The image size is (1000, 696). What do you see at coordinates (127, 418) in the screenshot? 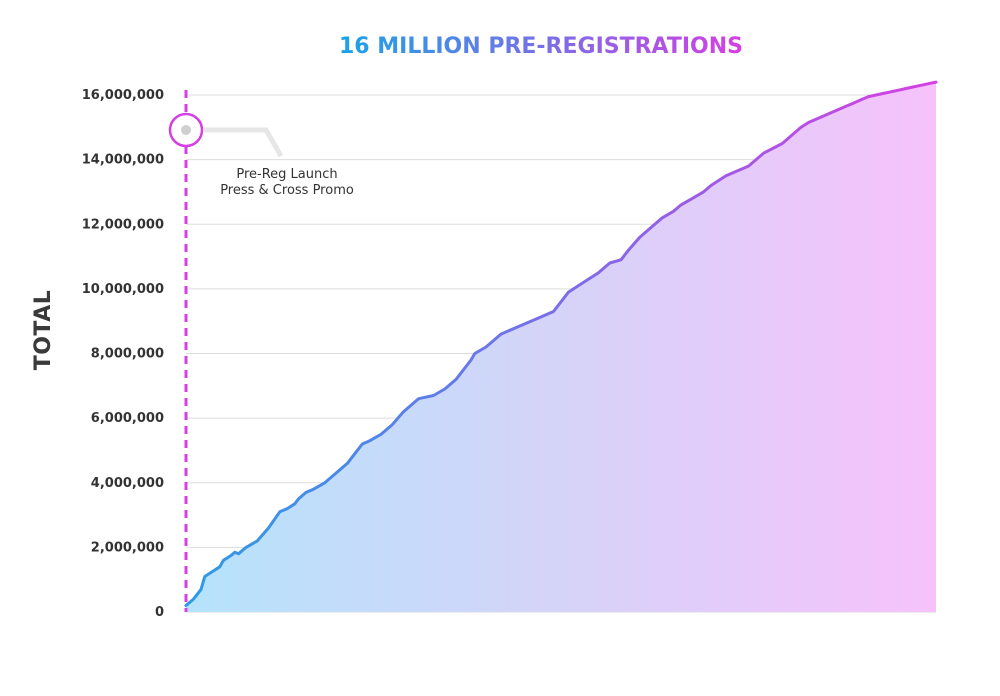
I see `y-tick-label: 6,000,000` at bounding box center [127, 418].